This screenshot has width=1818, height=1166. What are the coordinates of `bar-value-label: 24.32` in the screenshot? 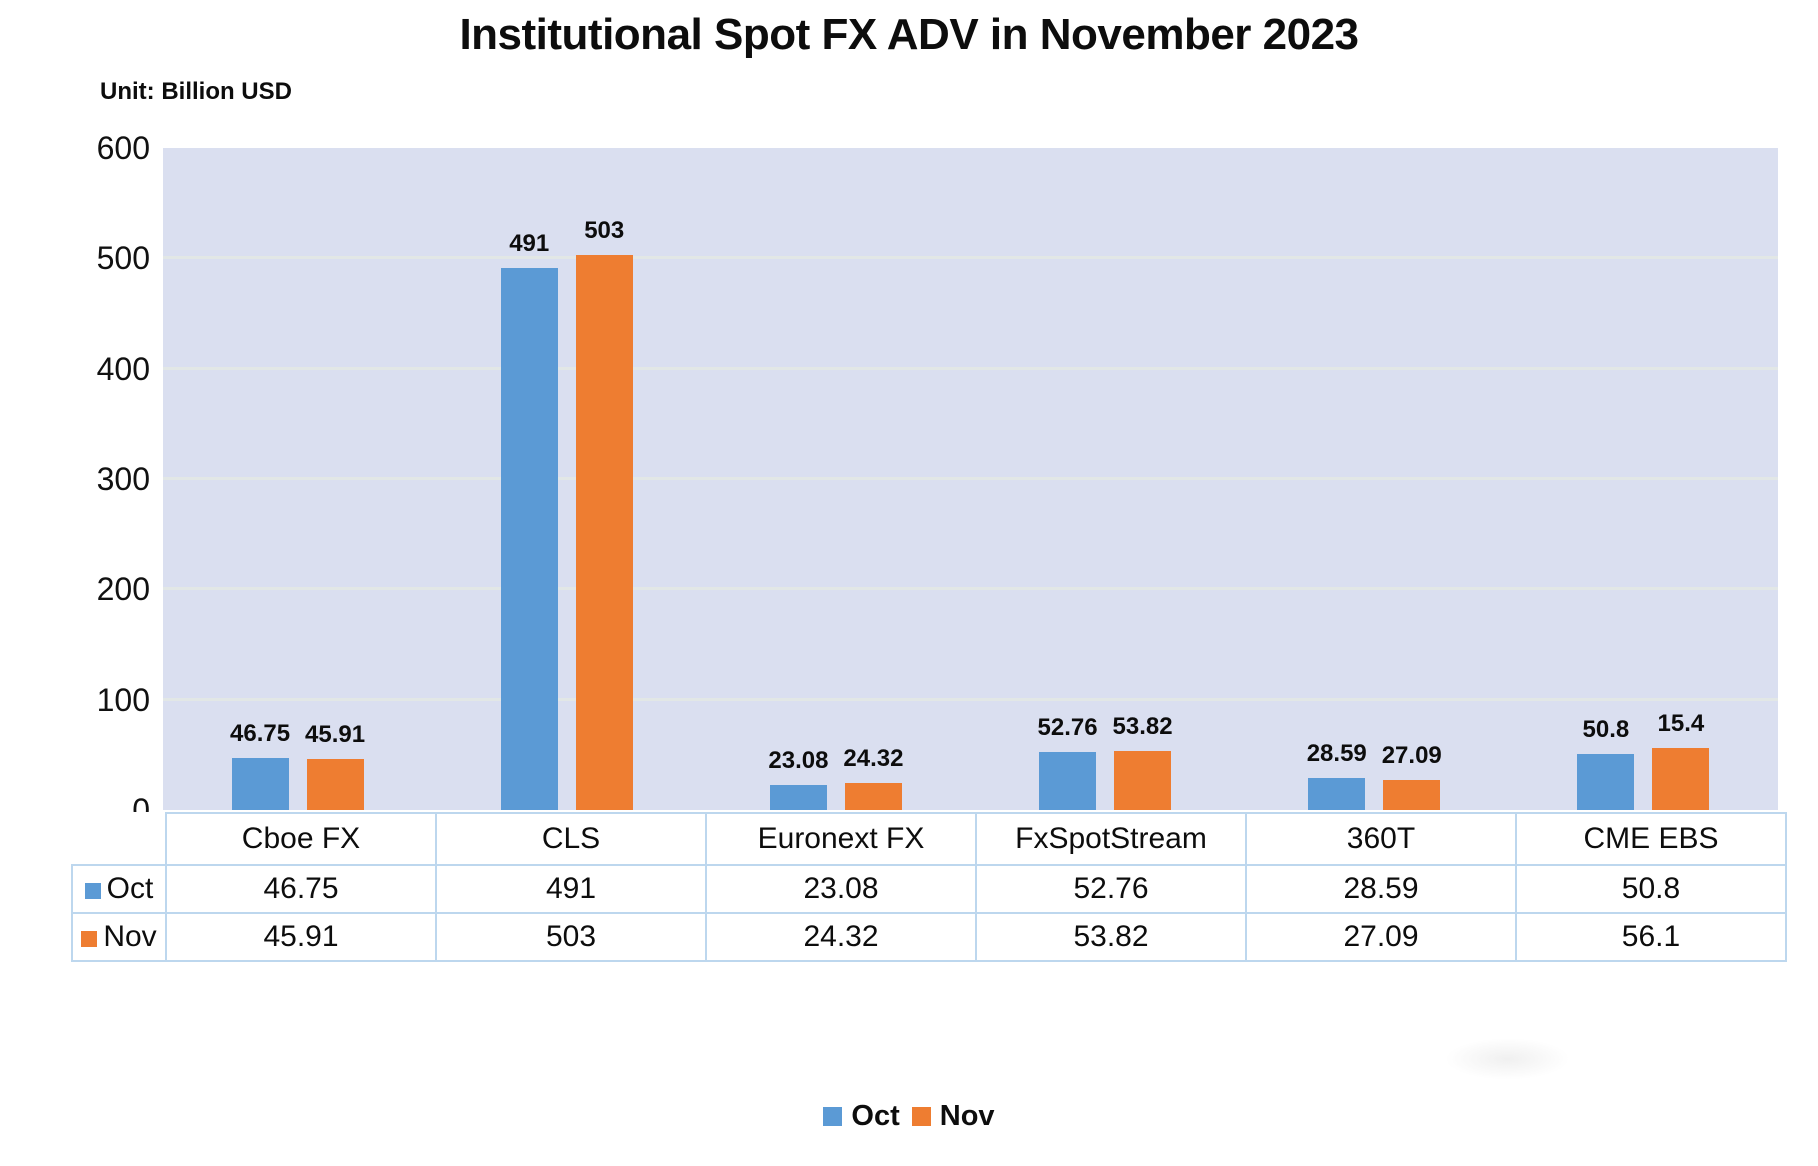 It's located at (873, 759).